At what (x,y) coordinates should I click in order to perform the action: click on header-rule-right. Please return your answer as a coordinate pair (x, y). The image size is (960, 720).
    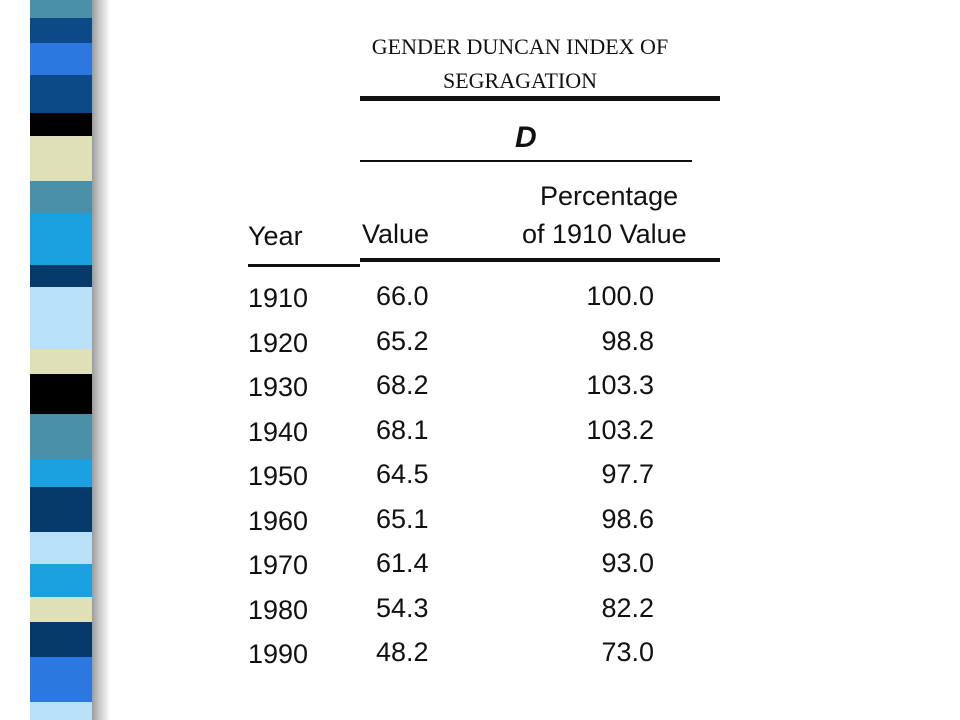
    Looking at the image, I should click on (540, 260).